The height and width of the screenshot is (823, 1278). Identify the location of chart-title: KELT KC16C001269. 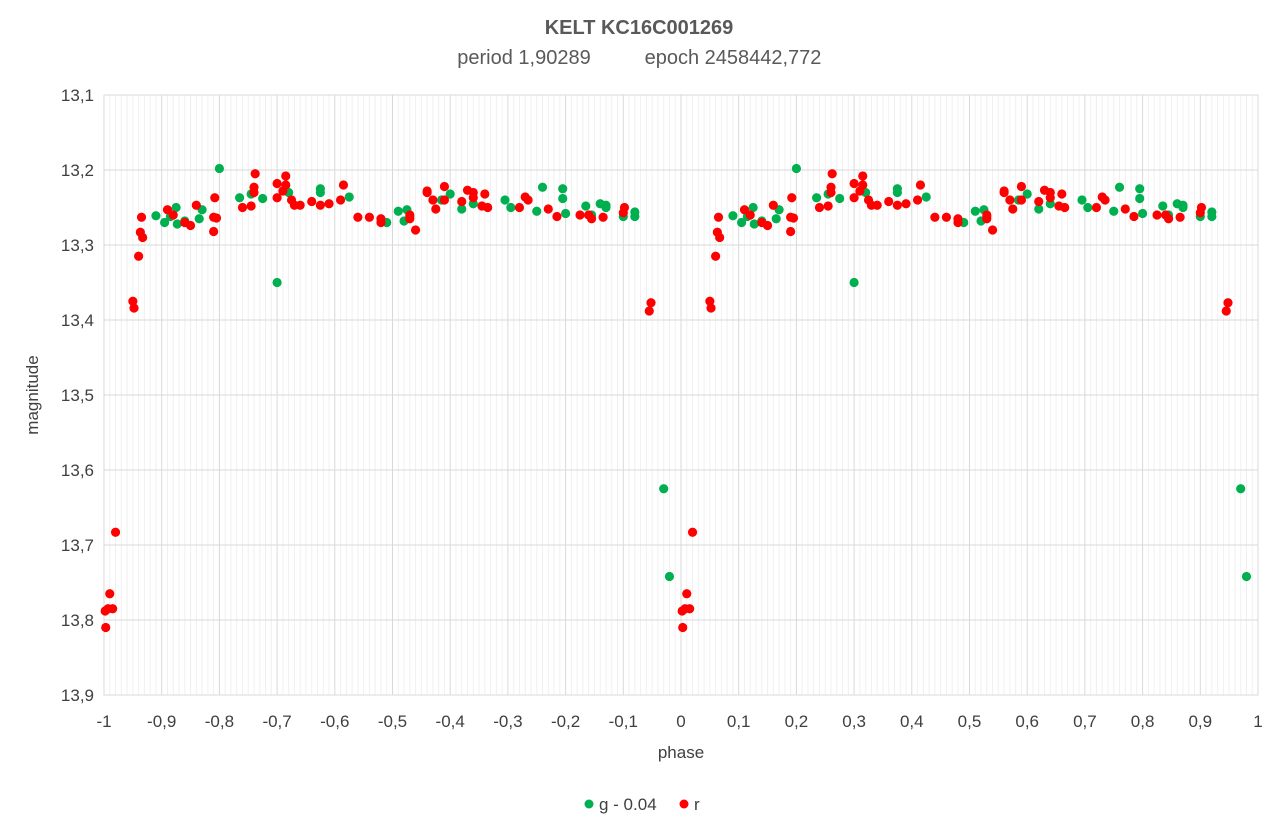
(639, 28).